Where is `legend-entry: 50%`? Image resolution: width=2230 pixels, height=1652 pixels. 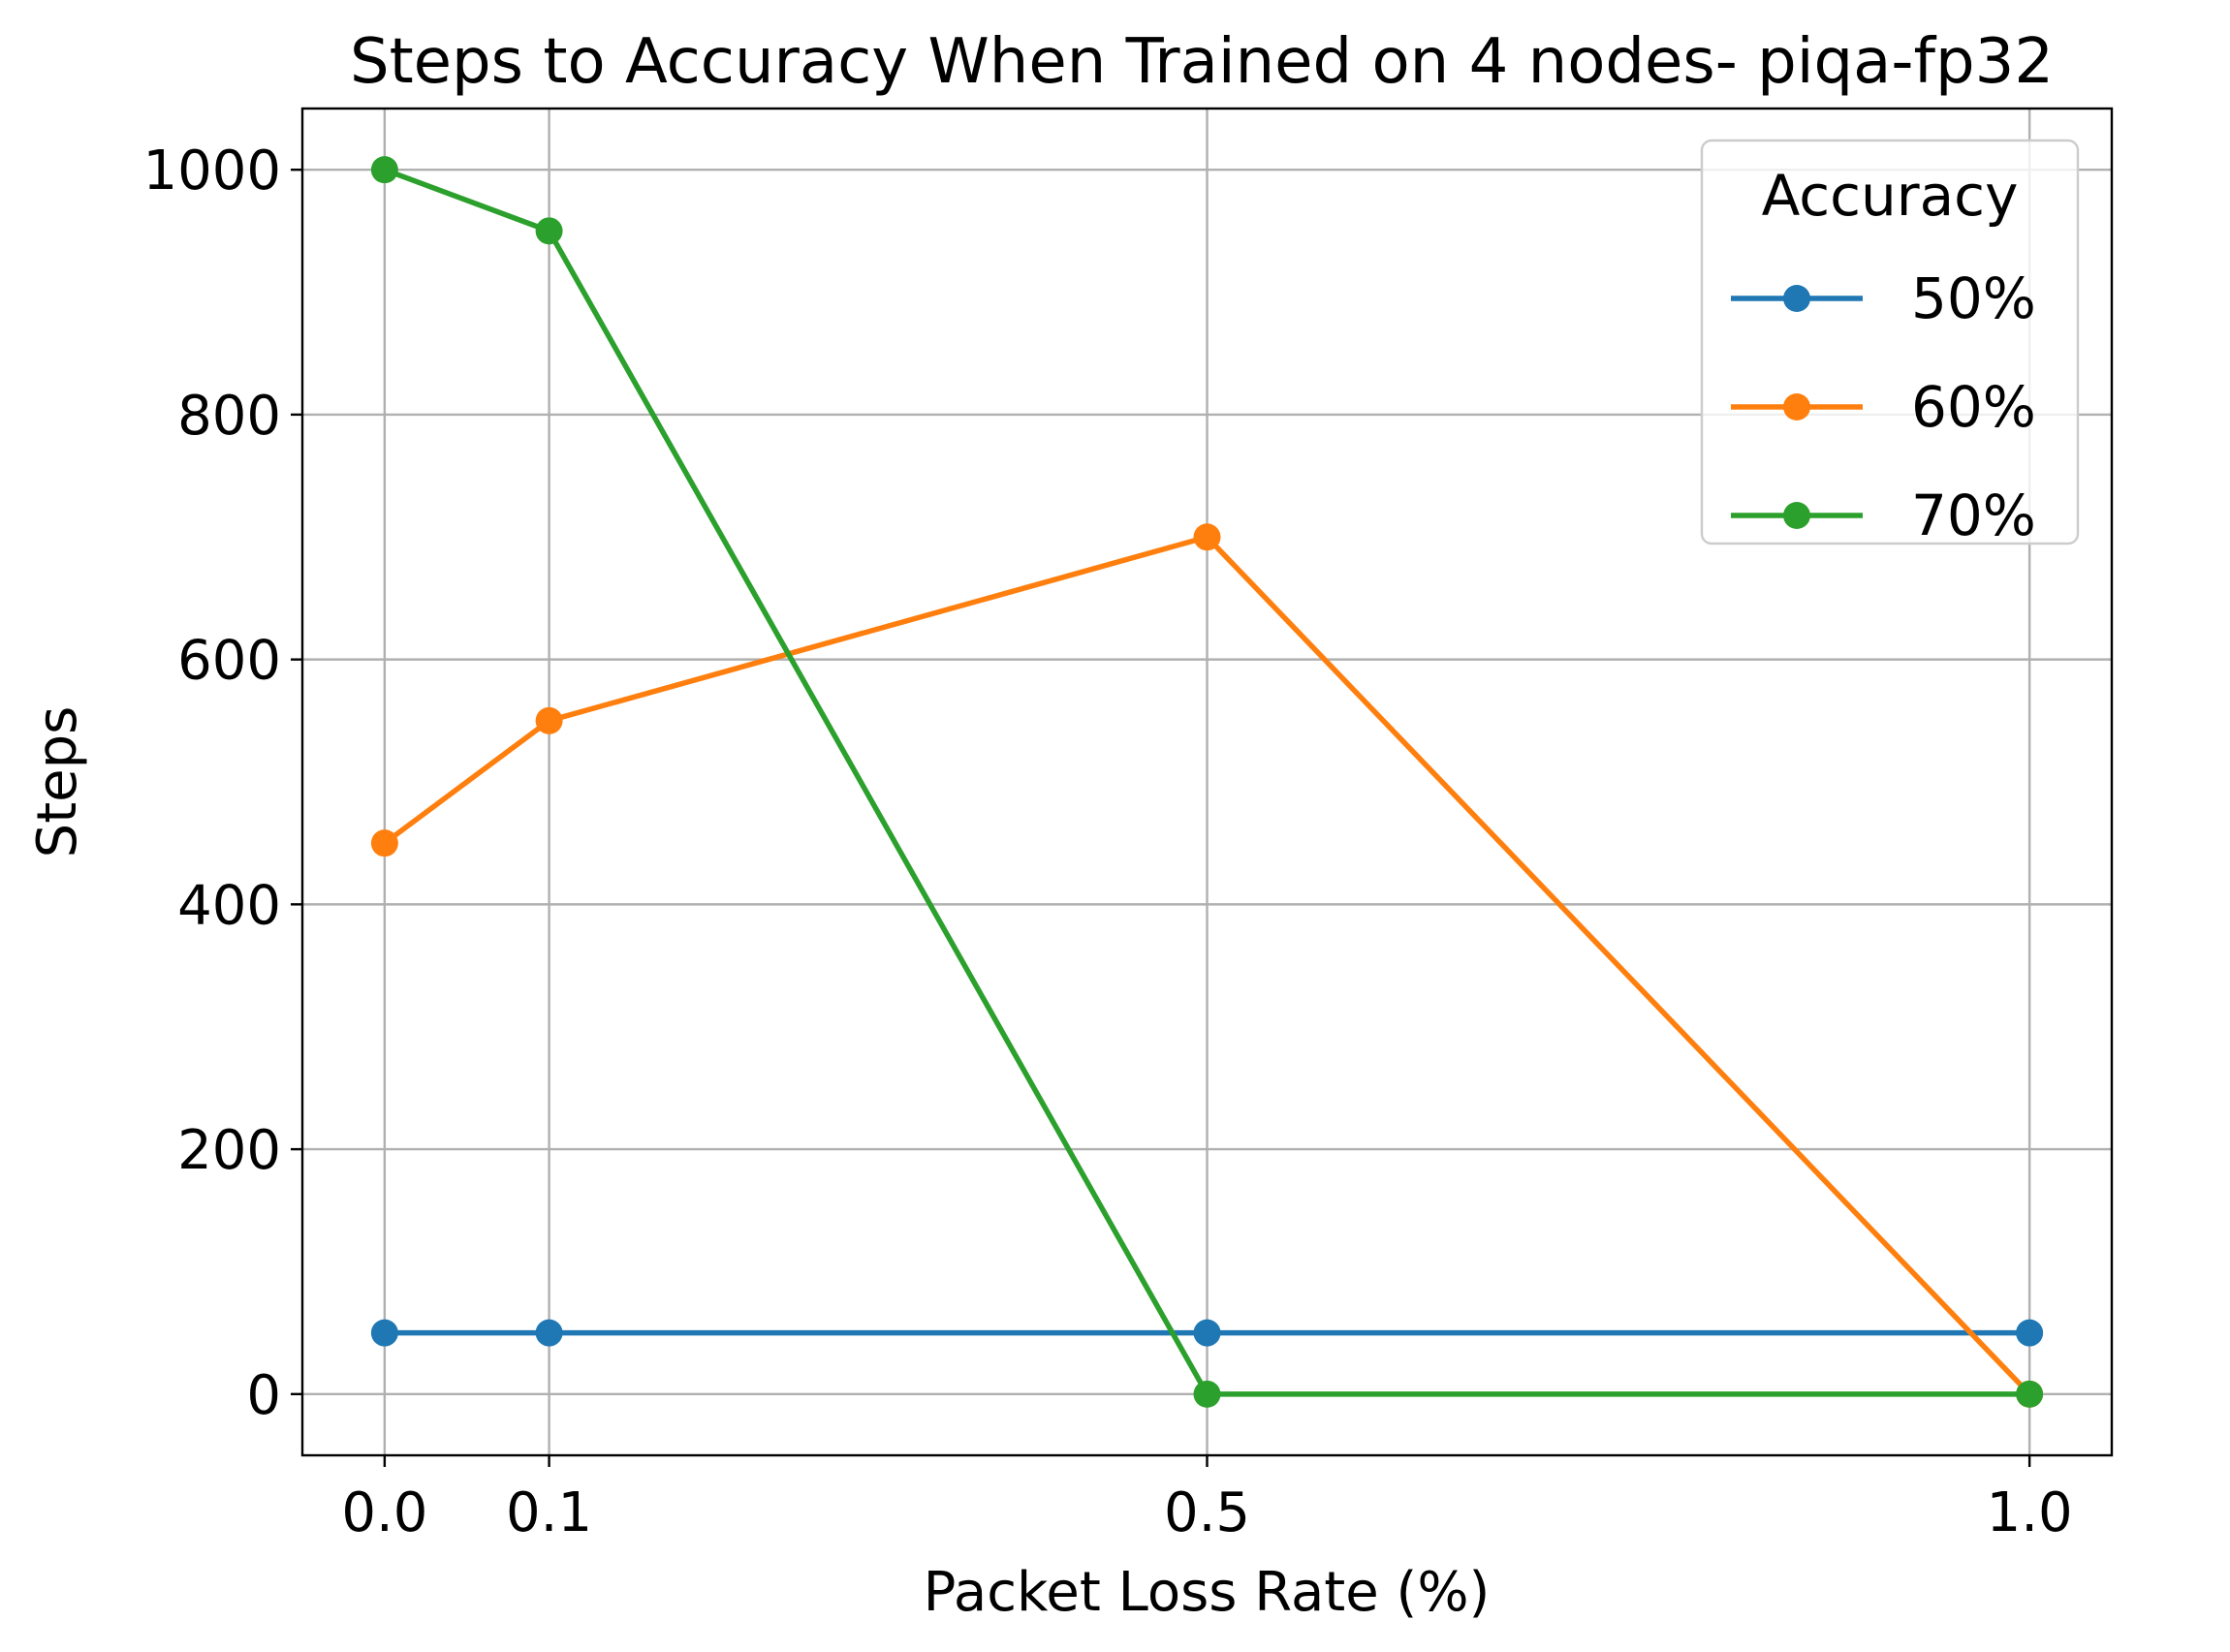
legend-entry: 50% is located at coordinates (1883, 298).